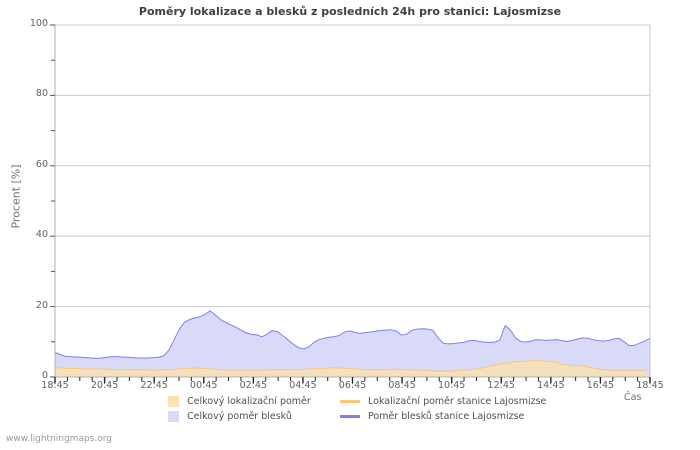 This screenshot has height=450, width=700. I want to click on legend-item-total-stroke-ratio: Celkový poměr blesků, so click(254, 416).